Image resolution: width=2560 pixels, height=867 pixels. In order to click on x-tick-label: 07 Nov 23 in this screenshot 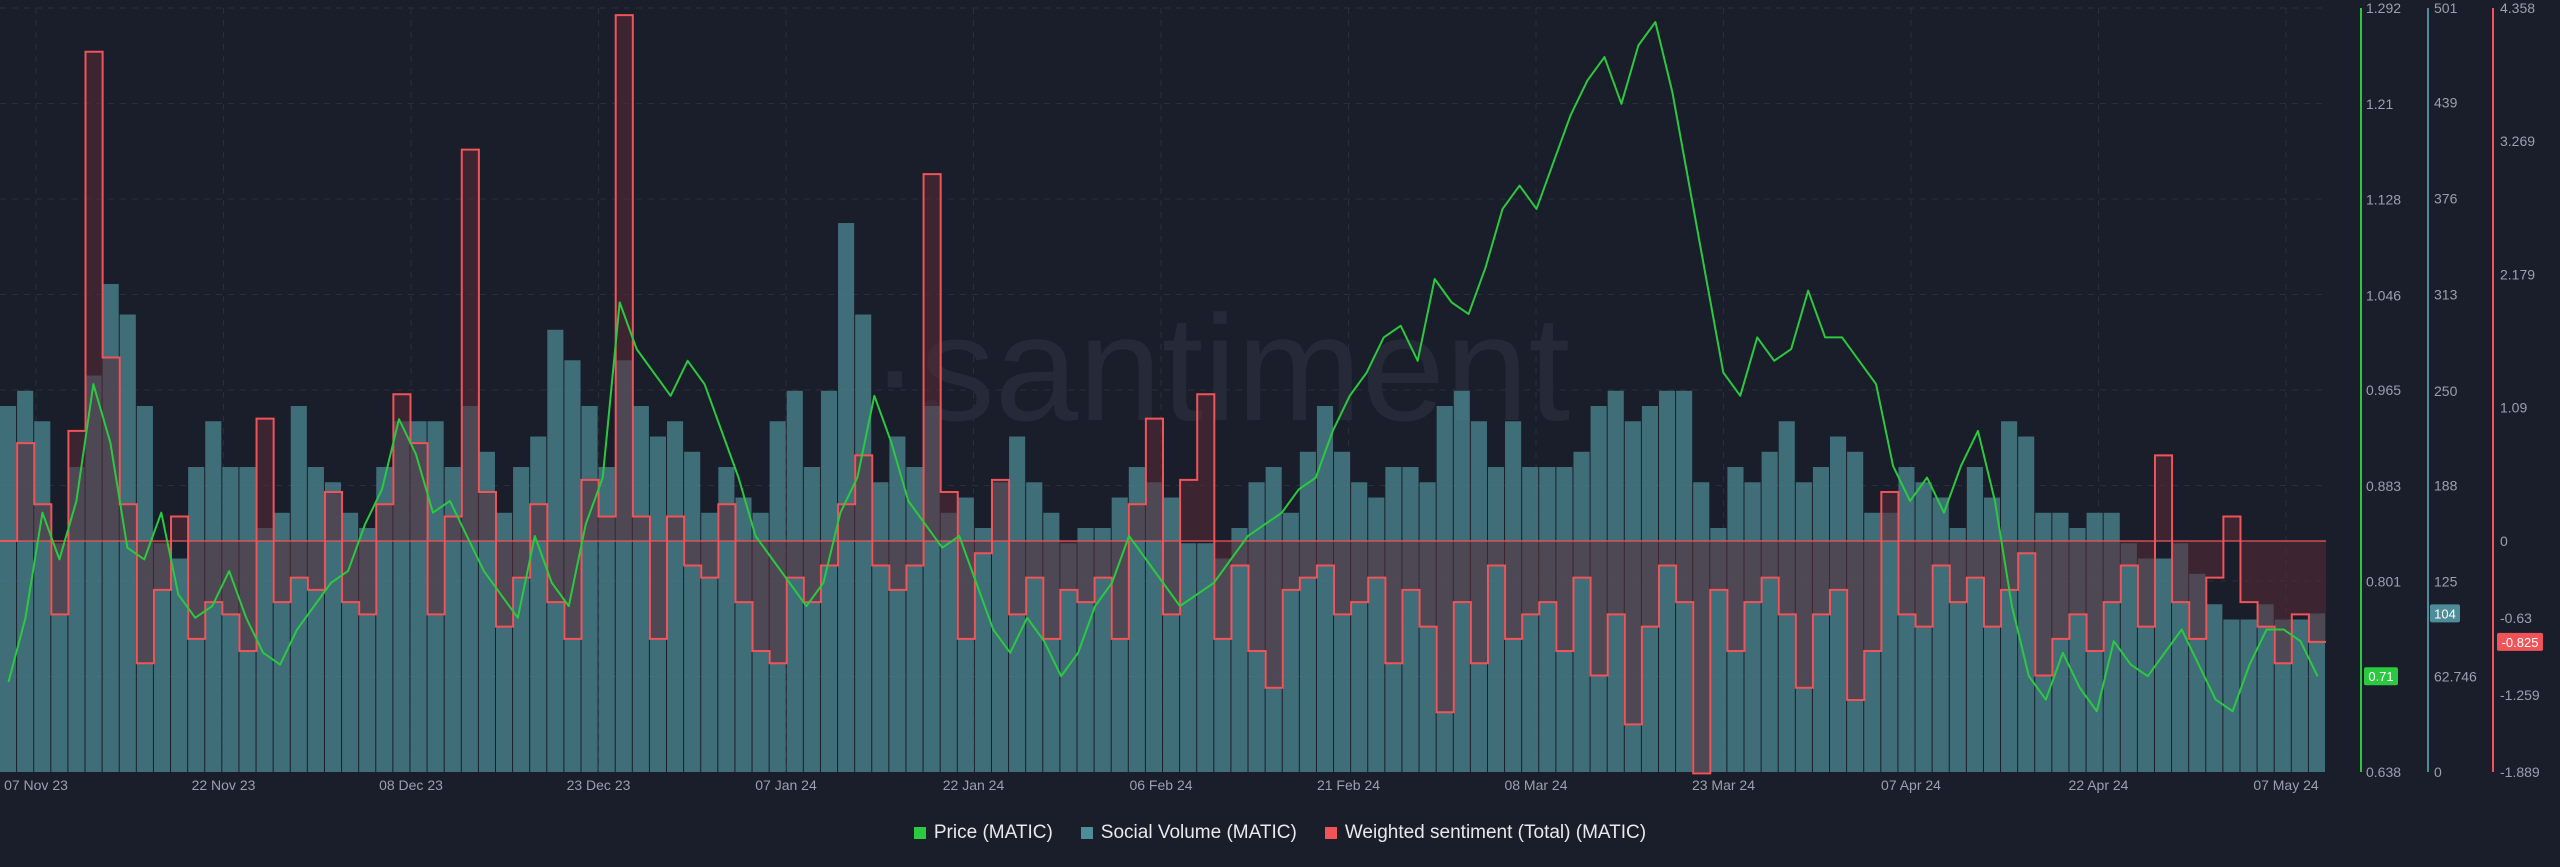, I will do `click(36, 785)`.